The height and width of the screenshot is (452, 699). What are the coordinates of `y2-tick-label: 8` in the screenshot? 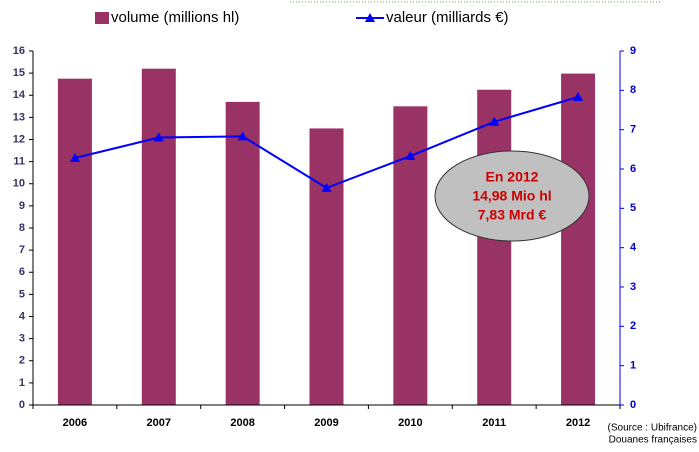 It's located at (633, 90).